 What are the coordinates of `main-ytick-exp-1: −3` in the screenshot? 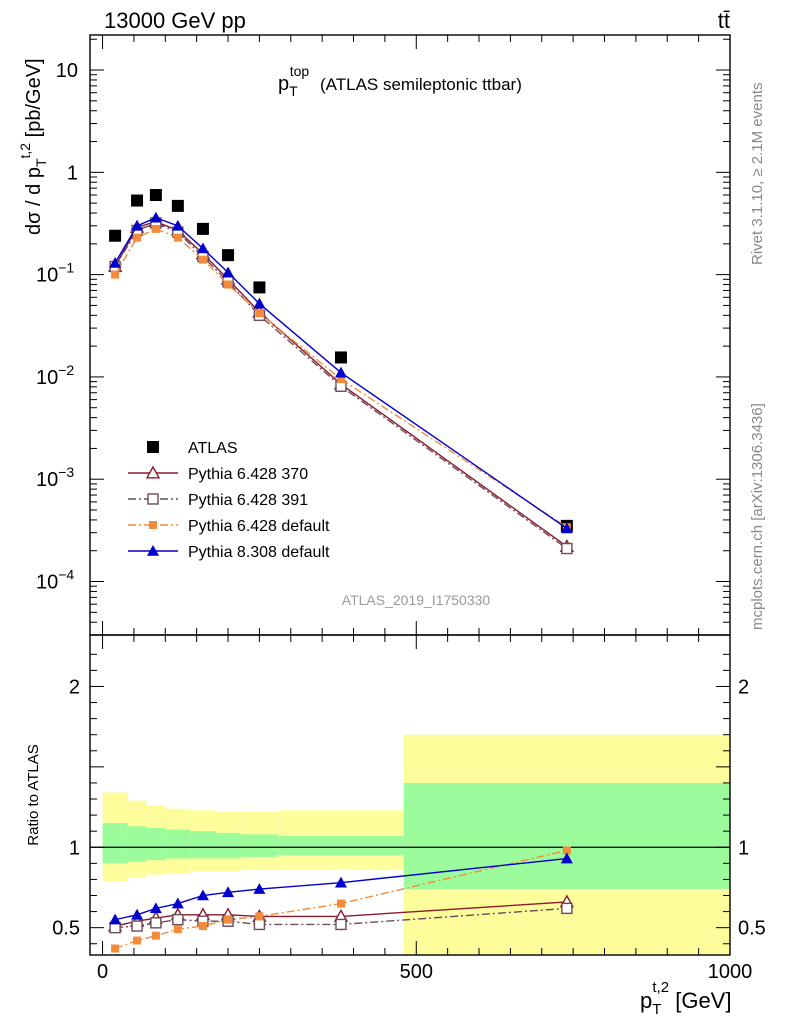 It's located at (66, 472).